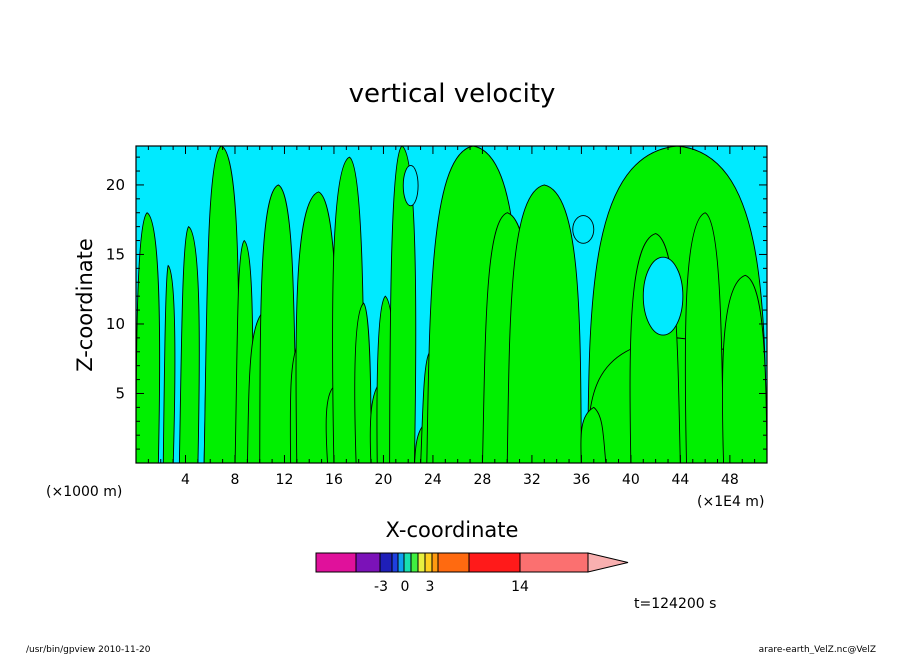 The height and width of the screenshot is (654, 904). Describe the element at coordinates (384, 480) in the screenshot. I see `x-tick-label: 20` at that location.